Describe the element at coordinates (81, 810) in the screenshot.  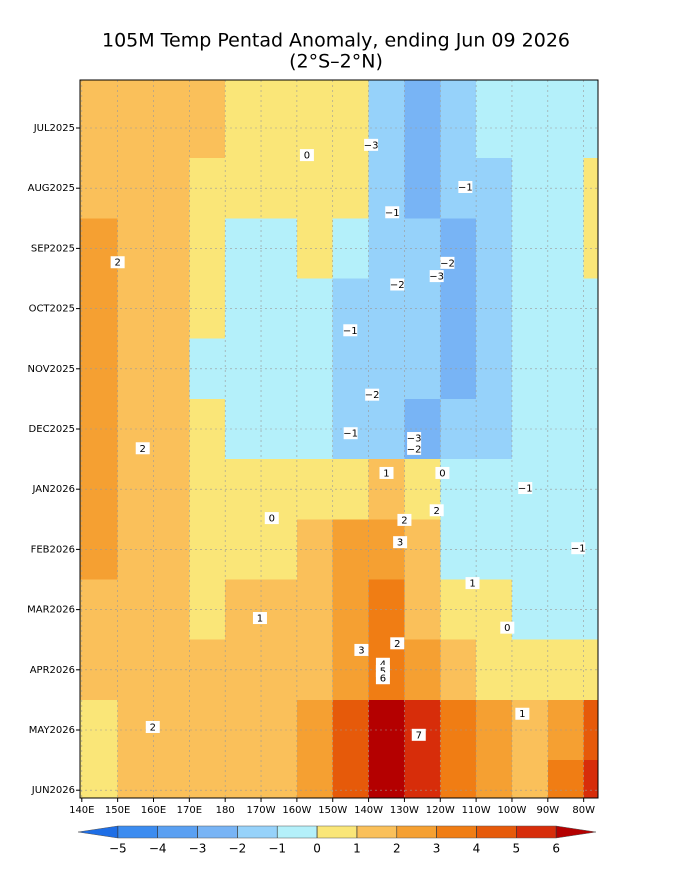
I see `x-tick-label: 140E` at that location.